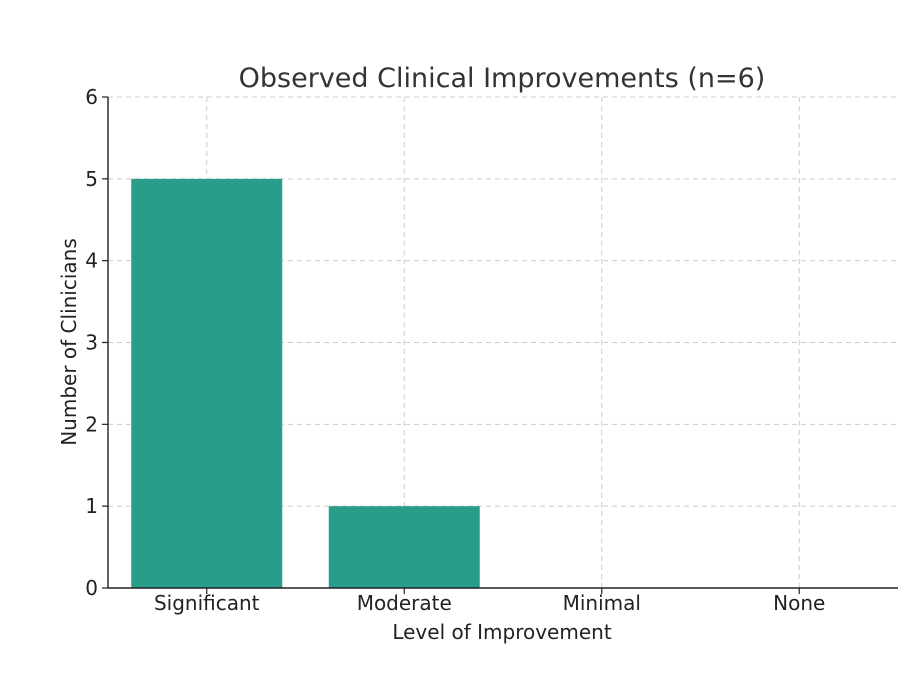 The height and width of the screenshot is (683, 911). I want to click on y-tick-label: 3, so click(91, 343).